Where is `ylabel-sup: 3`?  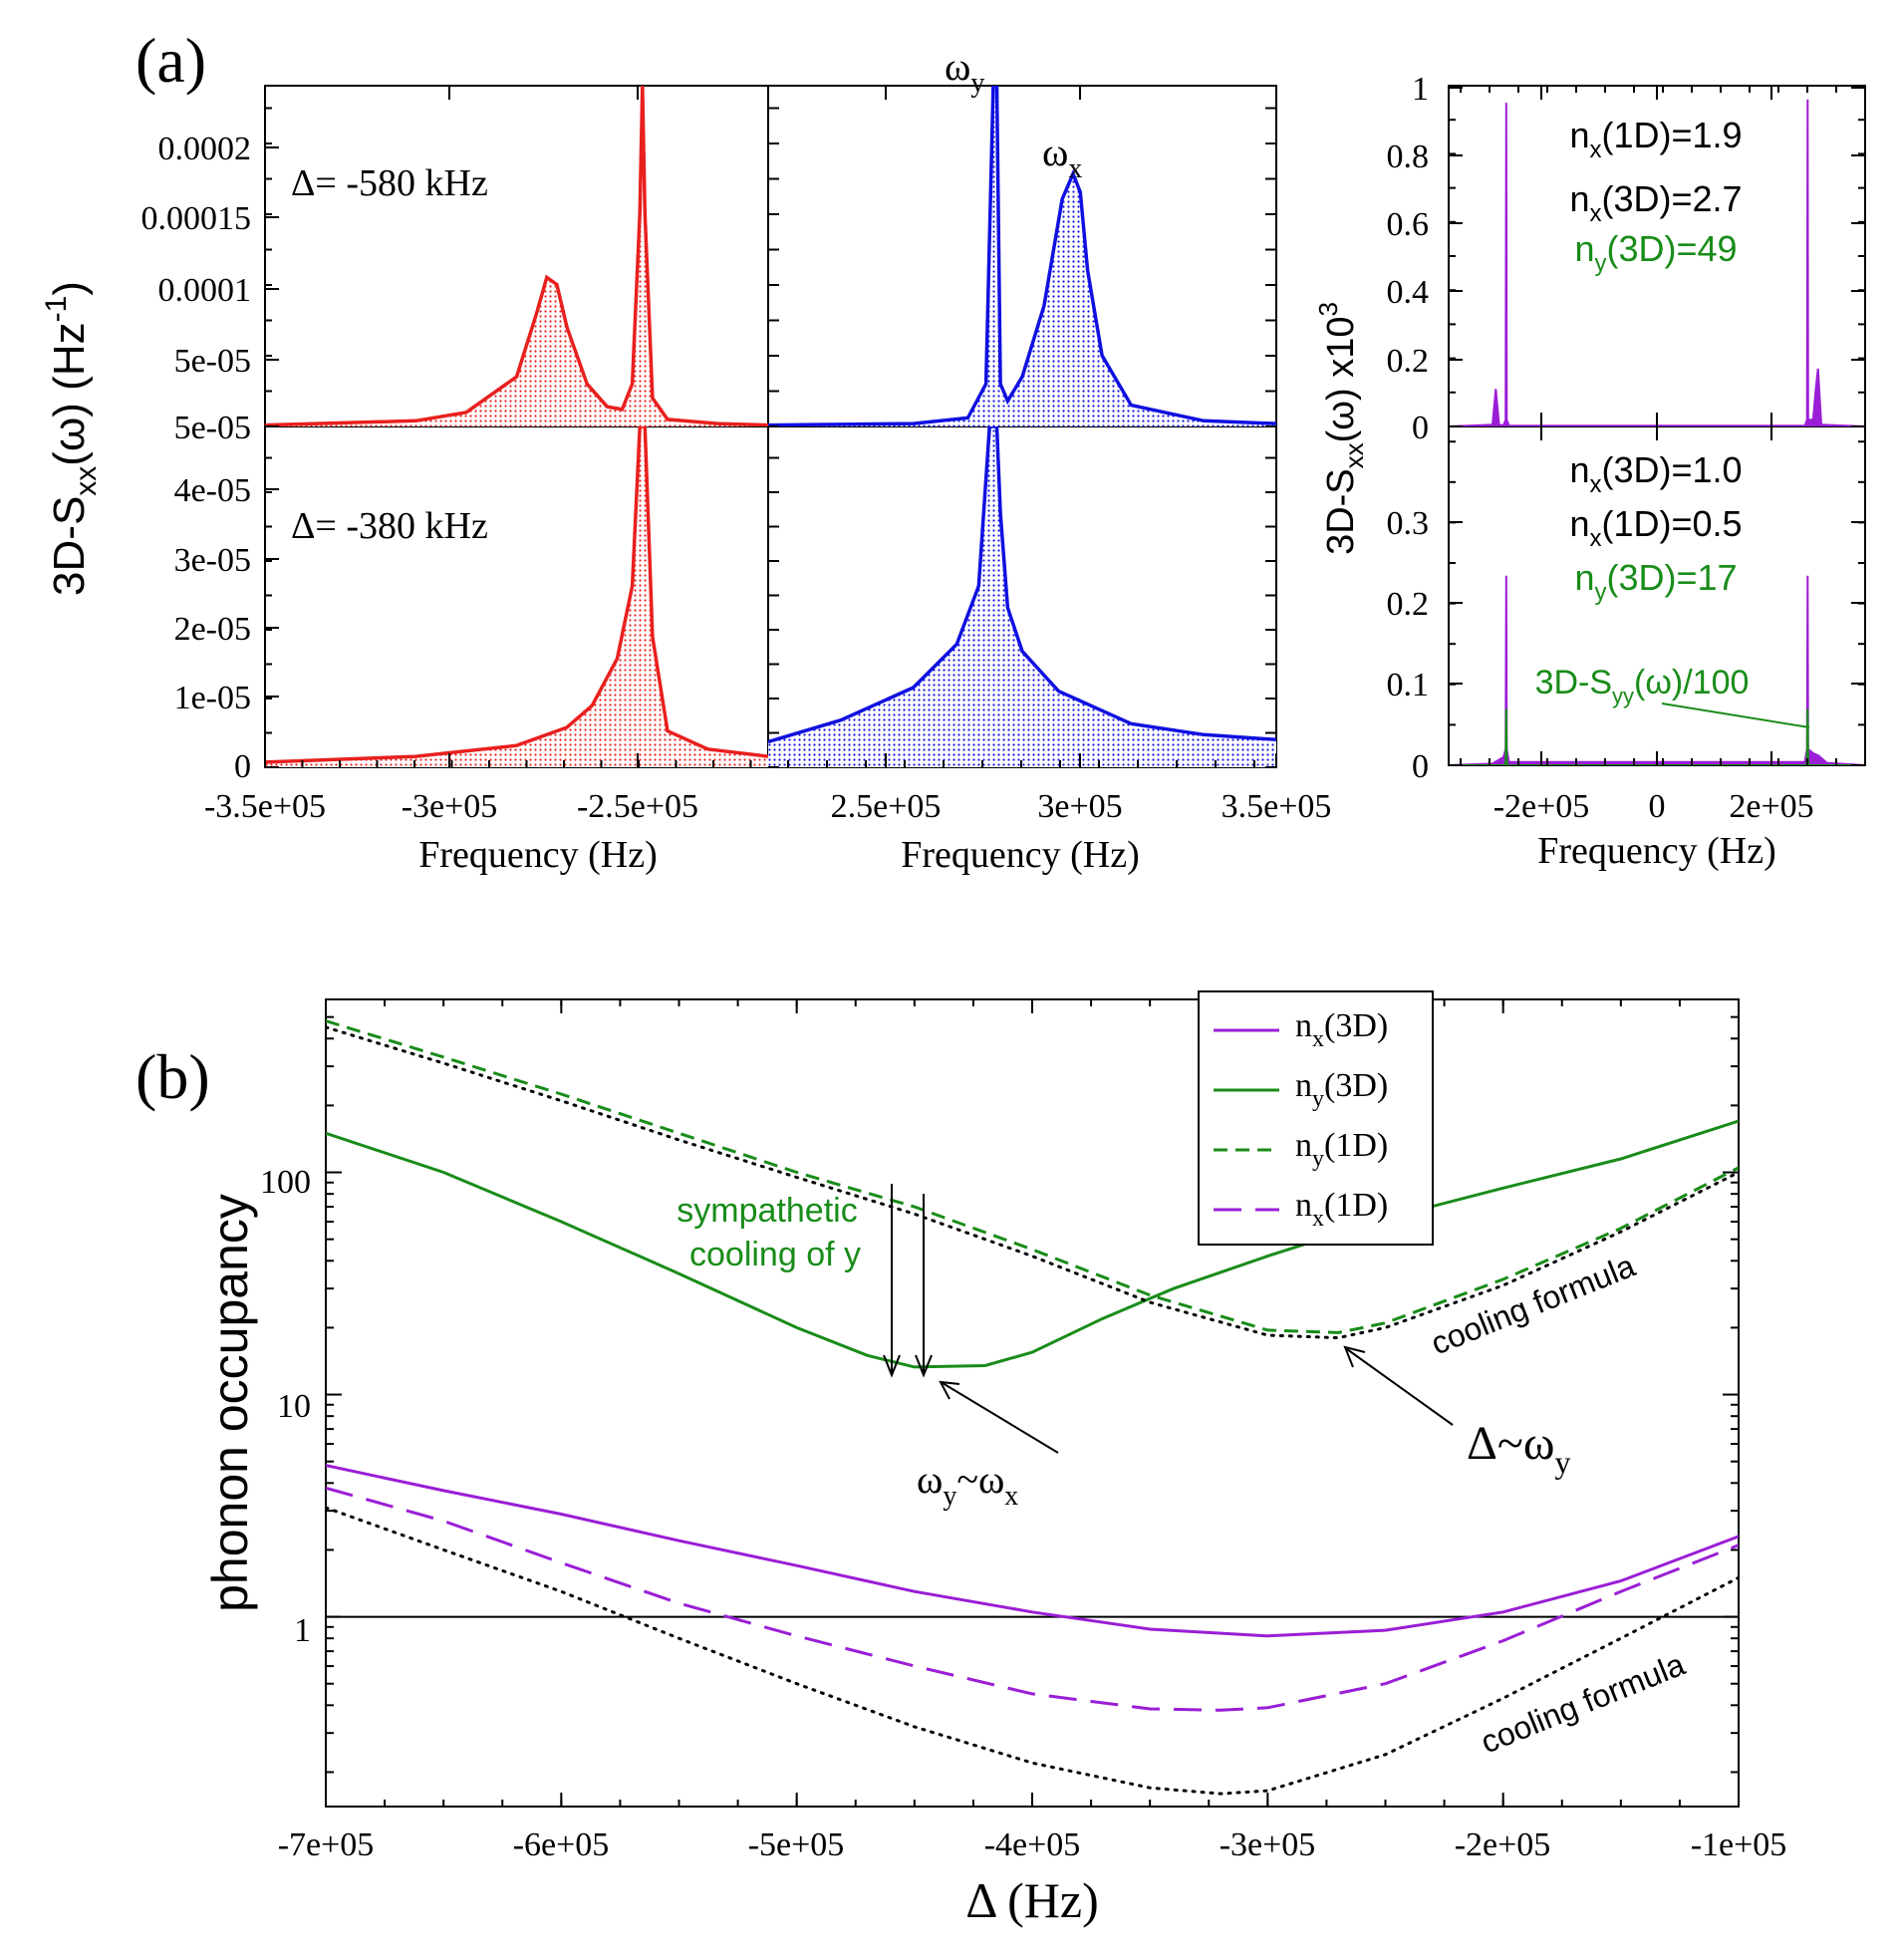 ylabel-sup: 3 is located at coordinates (1328, 309).